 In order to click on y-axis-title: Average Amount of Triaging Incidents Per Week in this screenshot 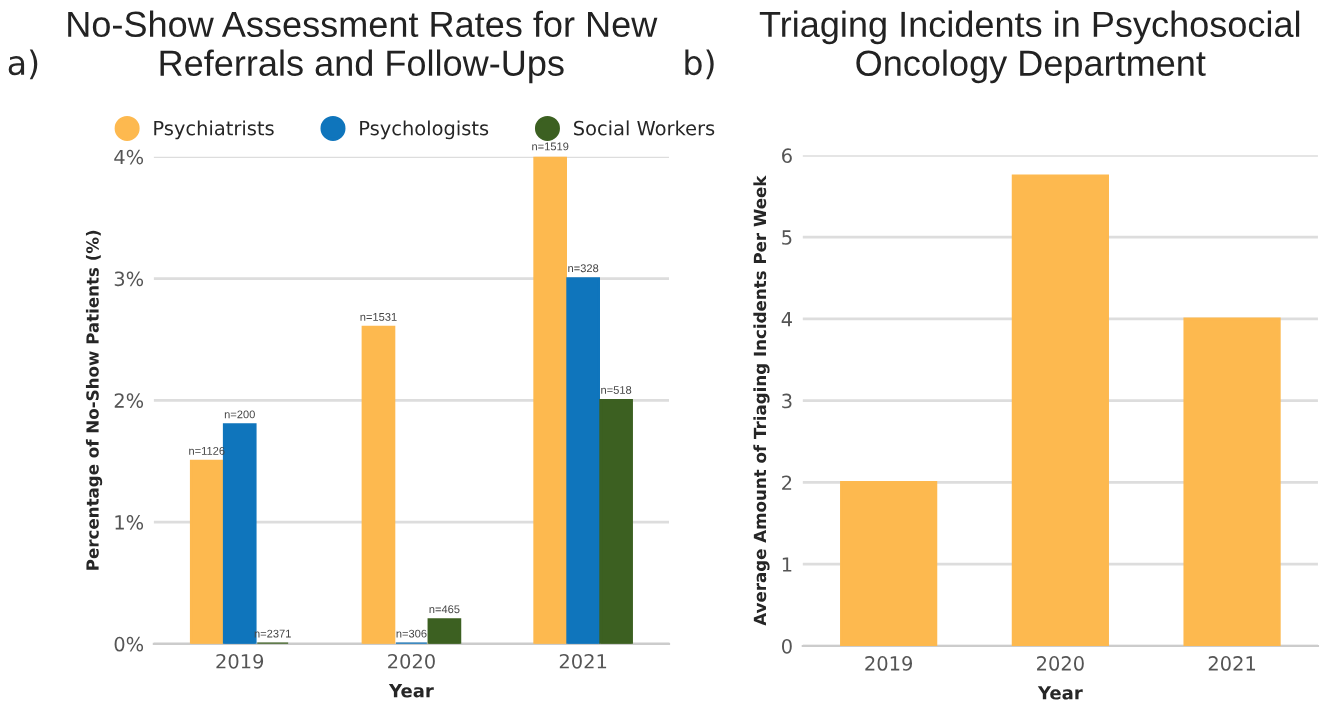, I will do `click(761, 400)`.